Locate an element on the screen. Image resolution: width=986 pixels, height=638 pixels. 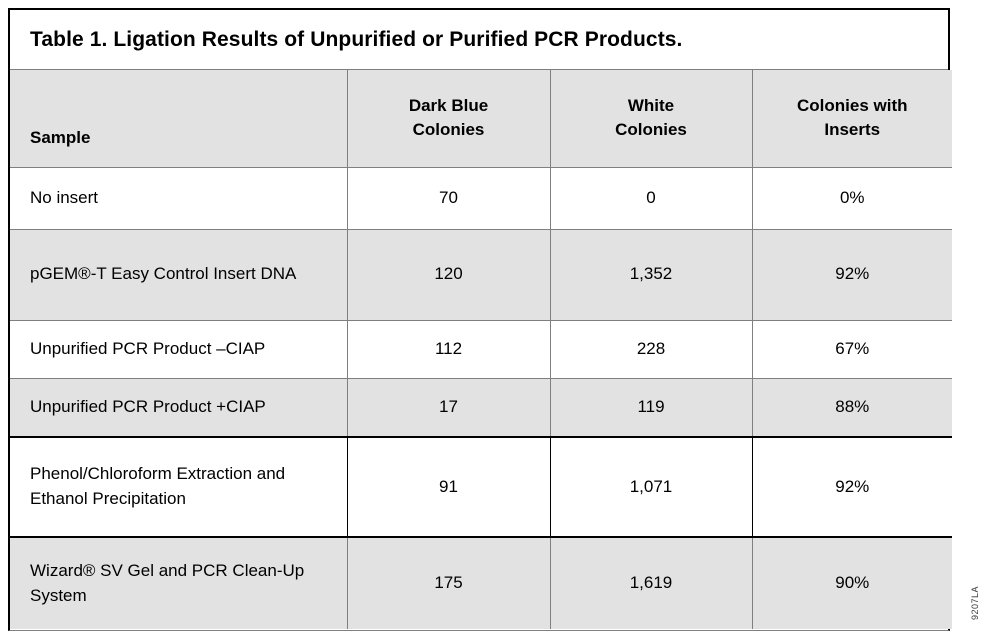
column-header-label: Sample is located at coordinates (60, 137).